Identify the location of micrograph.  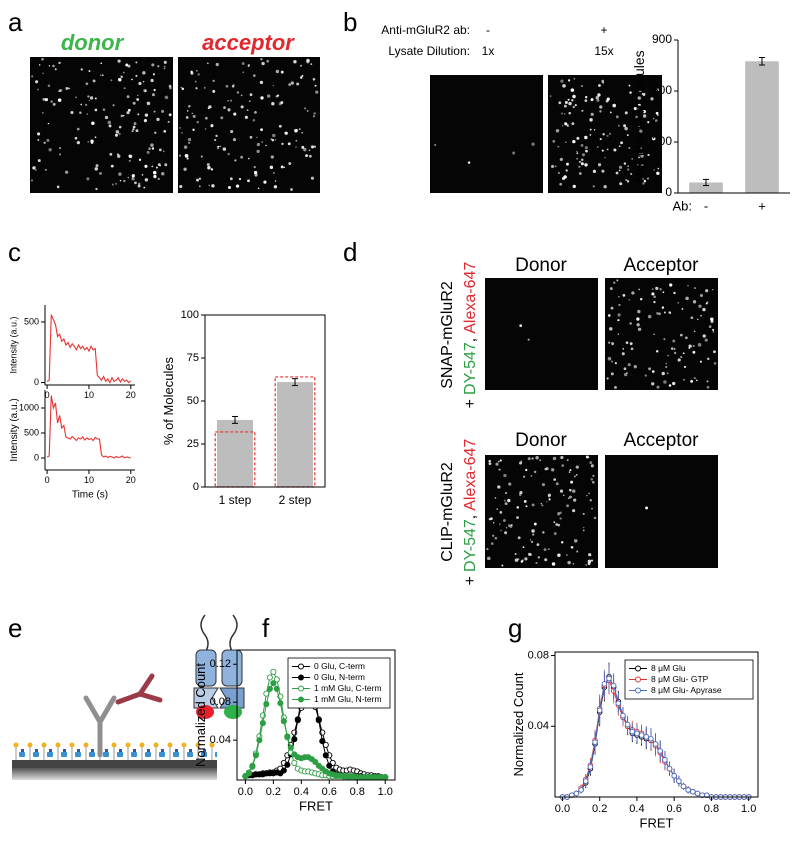
(661, 334).